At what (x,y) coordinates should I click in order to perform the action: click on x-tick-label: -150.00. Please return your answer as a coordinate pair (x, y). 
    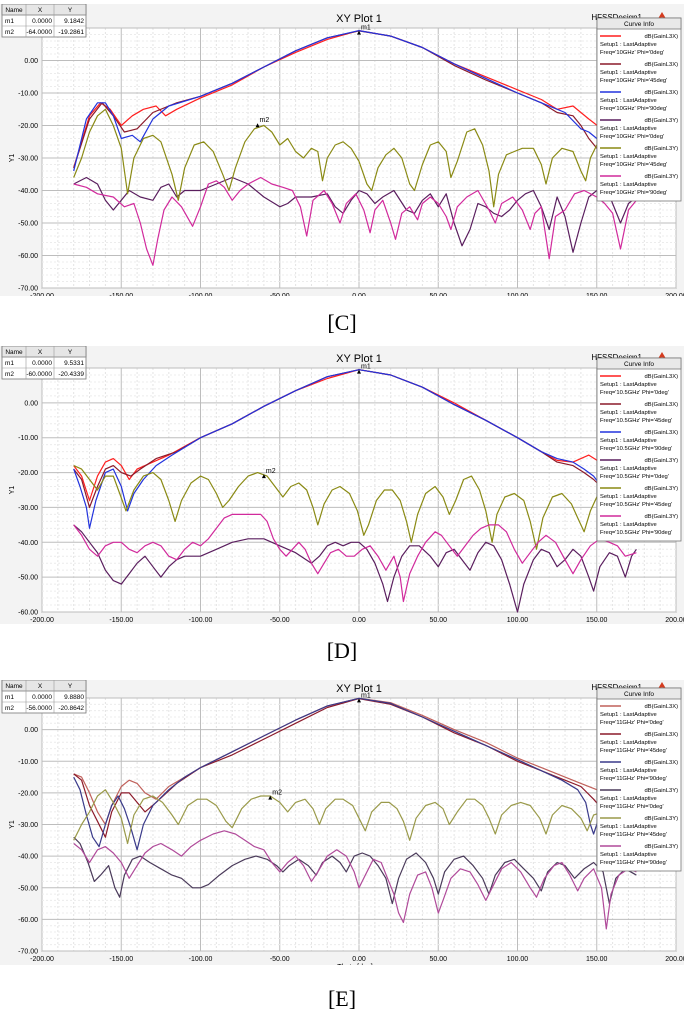
    Looking at the image, I should click on (121, 959).